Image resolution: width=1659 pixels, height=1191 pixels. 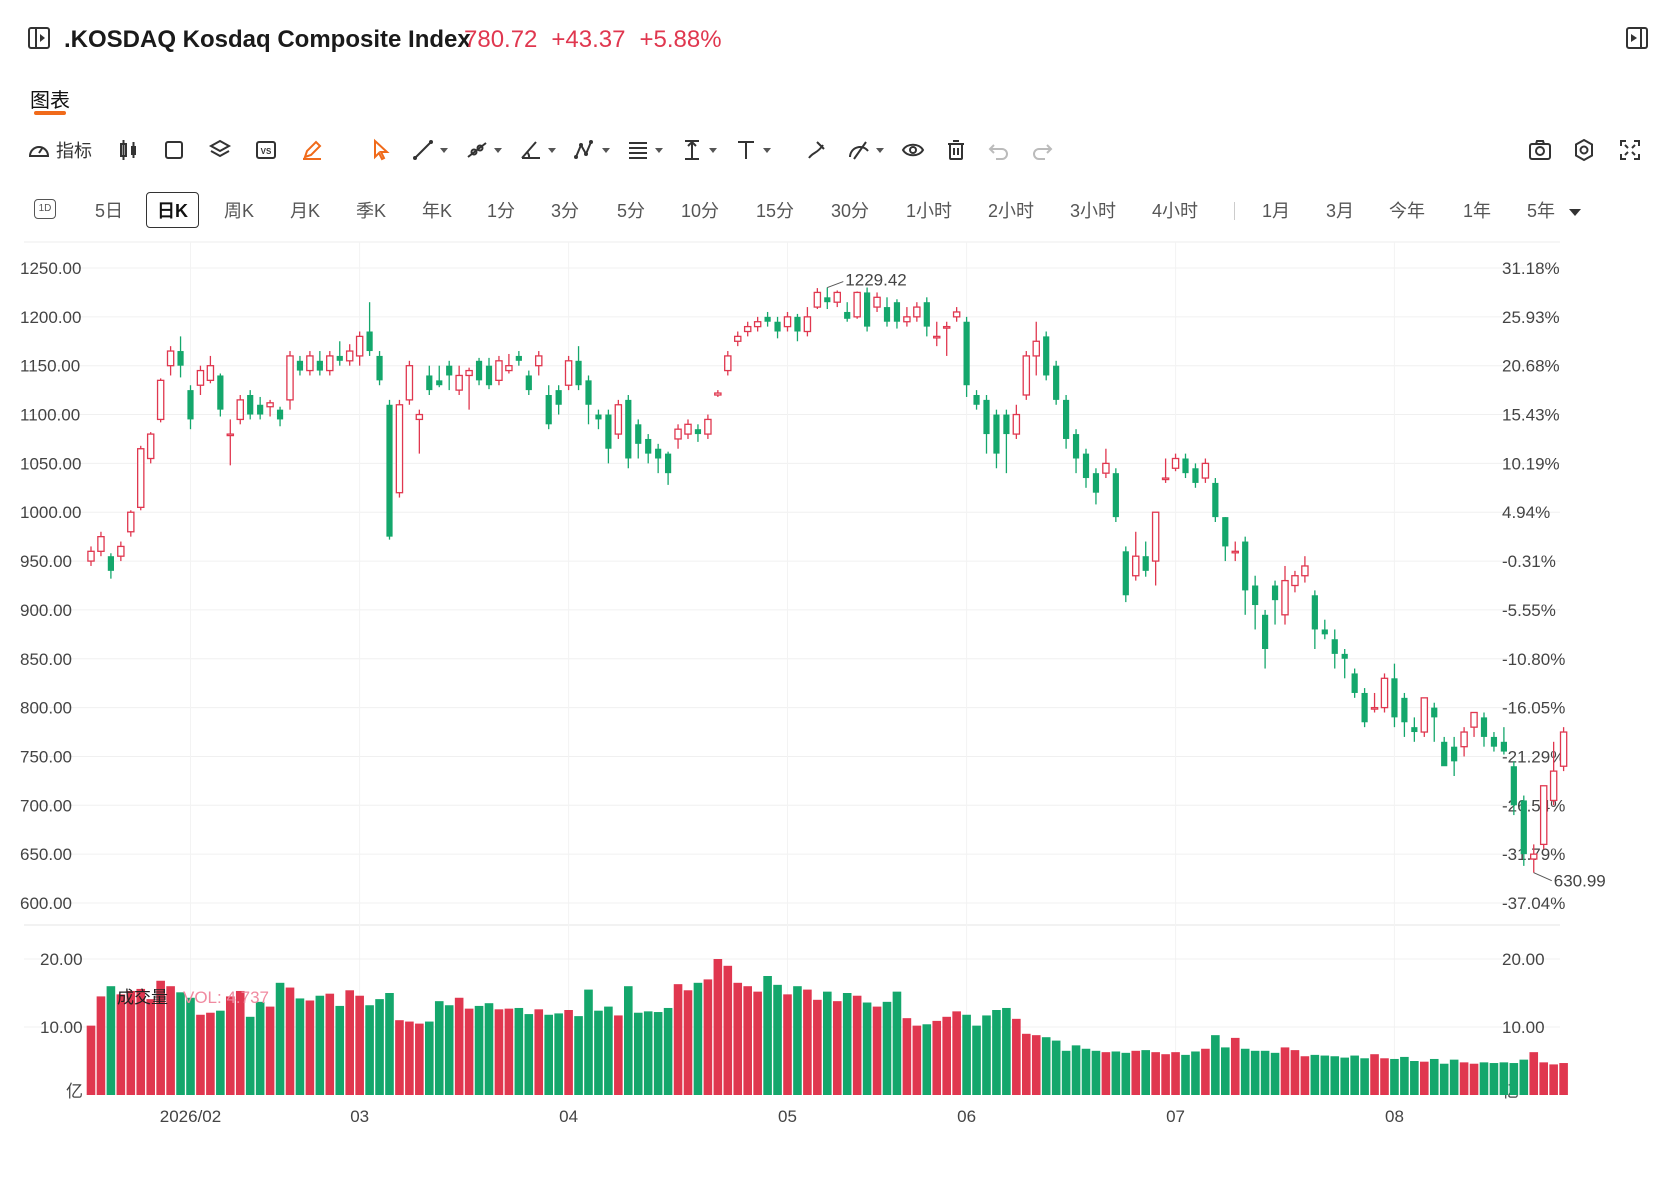 I want to click on camera-icon, so click(x=1540, y=150).